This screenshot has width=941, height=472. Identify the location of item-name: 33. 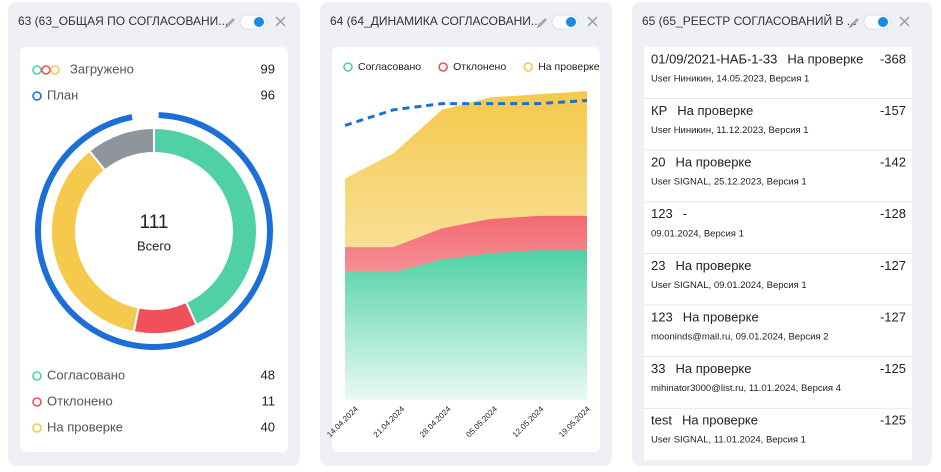
(658, 368).